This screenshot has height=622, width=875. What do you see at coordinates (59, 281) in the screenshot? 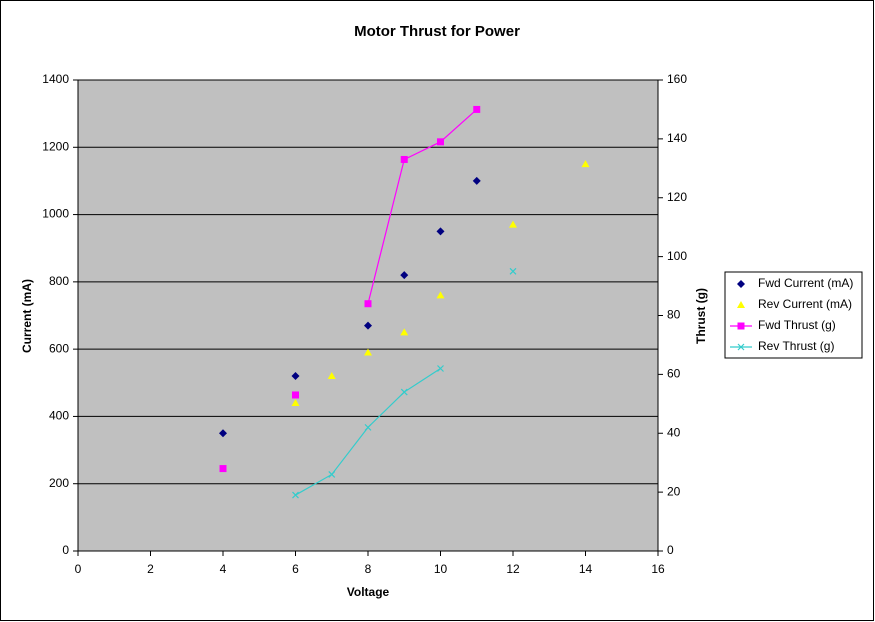
I see `y-tick-label: 800` at bounding box center [59, 281].